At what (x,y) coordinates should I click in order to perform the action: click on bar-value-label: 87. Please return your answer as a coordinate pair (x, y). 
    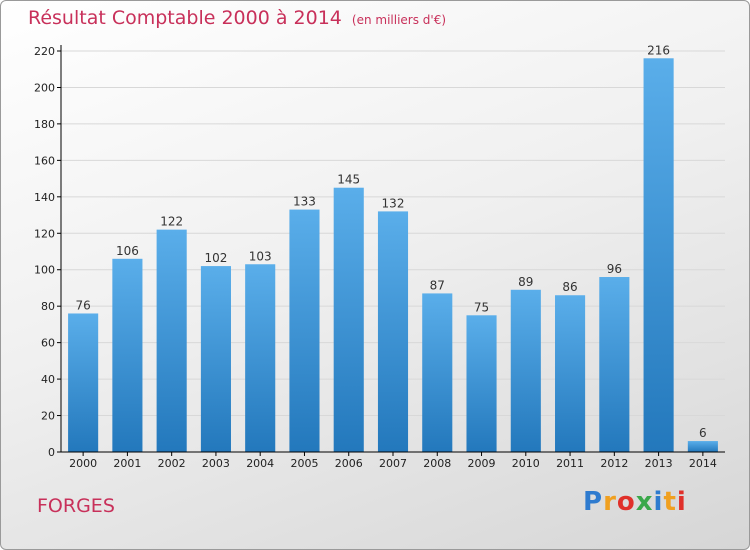
    Looking at the image, I should click on (437, 285).